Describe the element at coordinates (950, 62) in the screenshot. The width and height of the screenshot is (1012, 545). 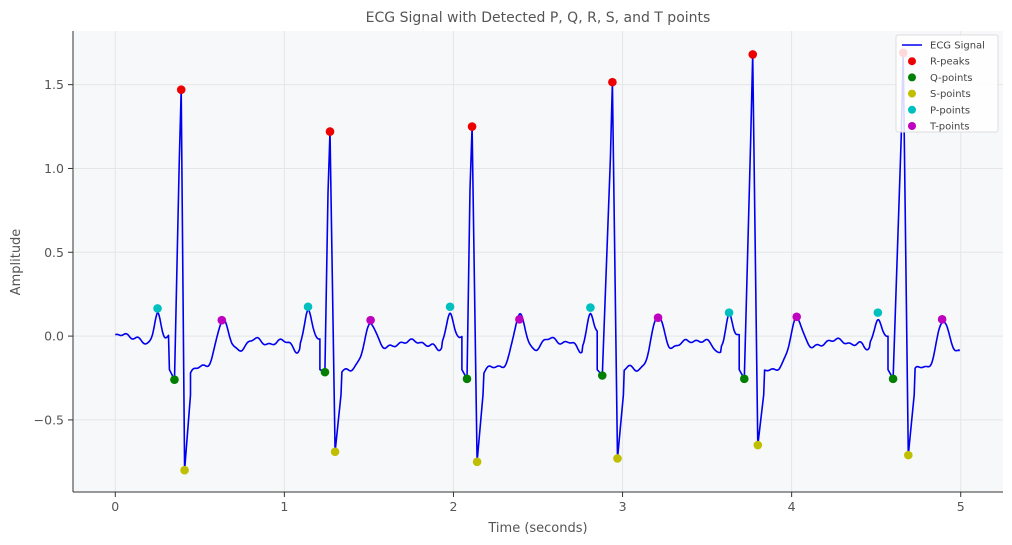
I see `legend-label: R-peaks` at that location.